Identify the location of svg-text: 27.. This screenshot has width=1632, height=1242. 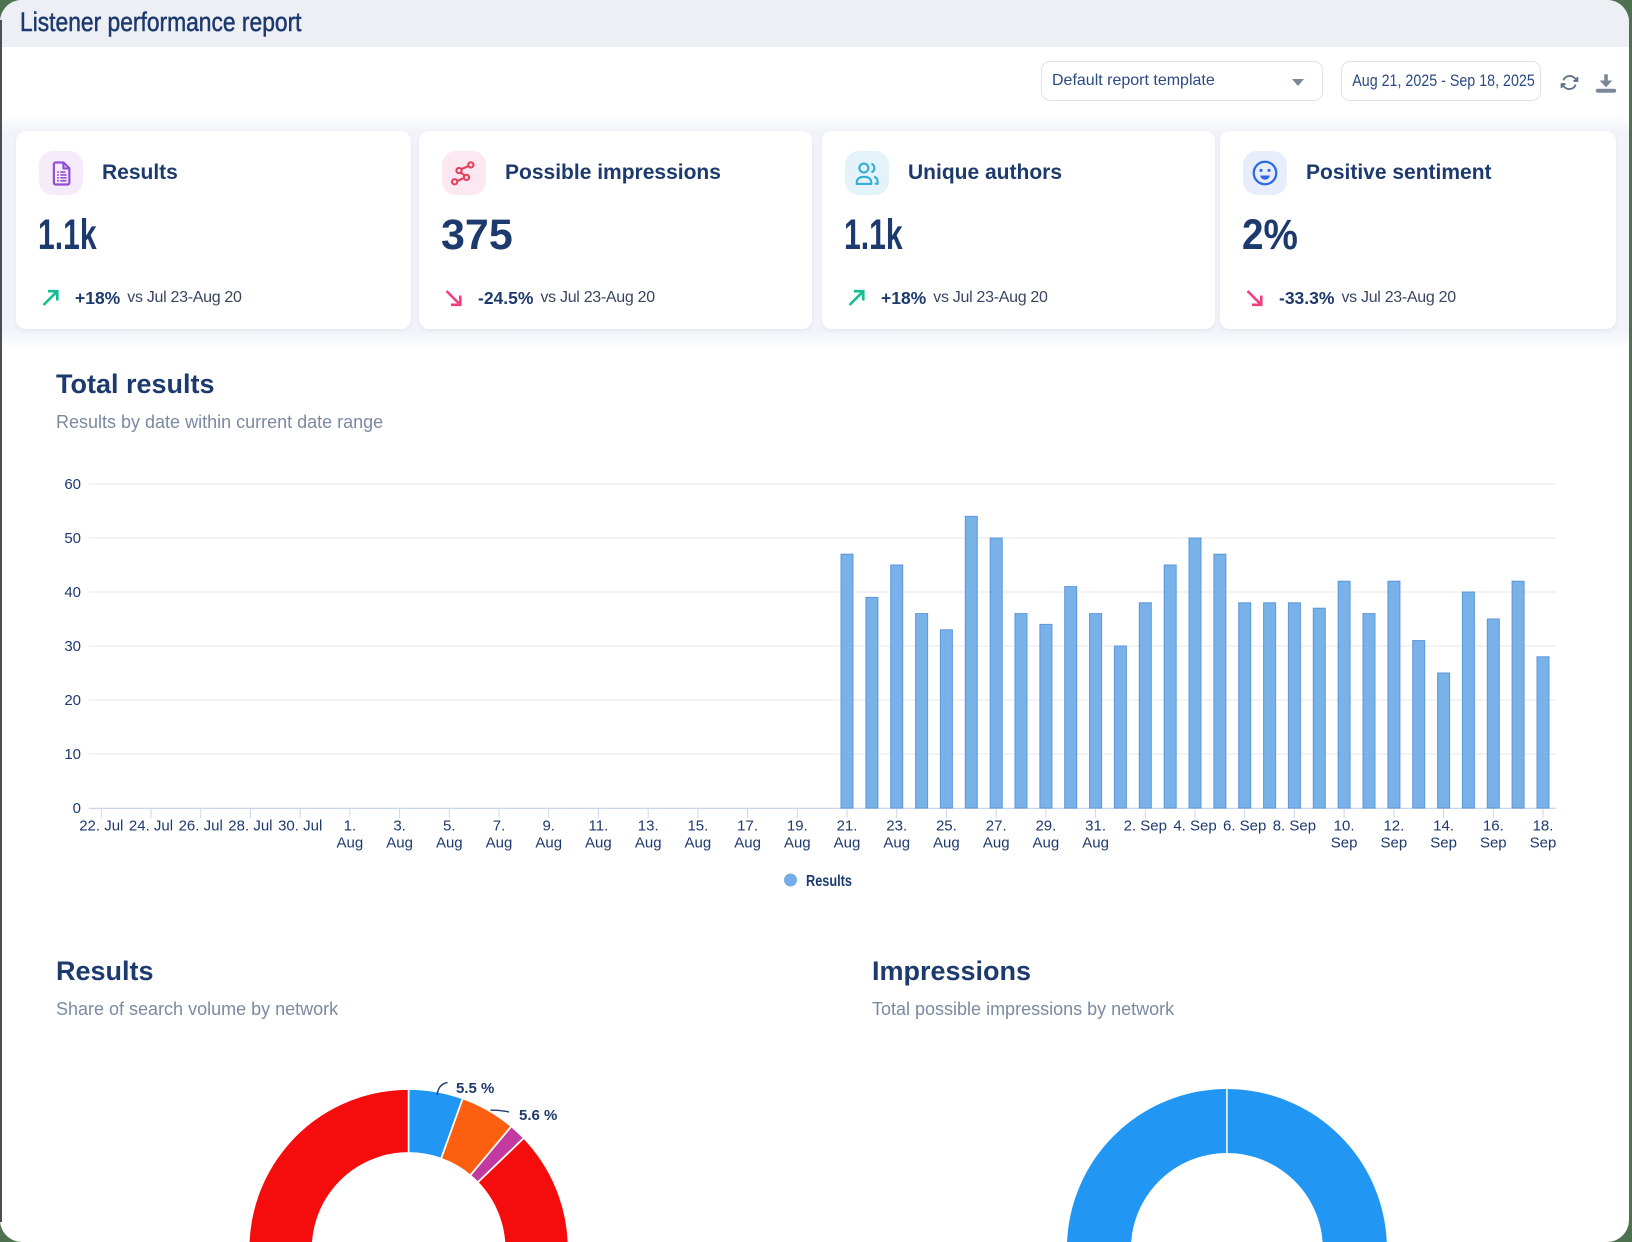
(996, 826).